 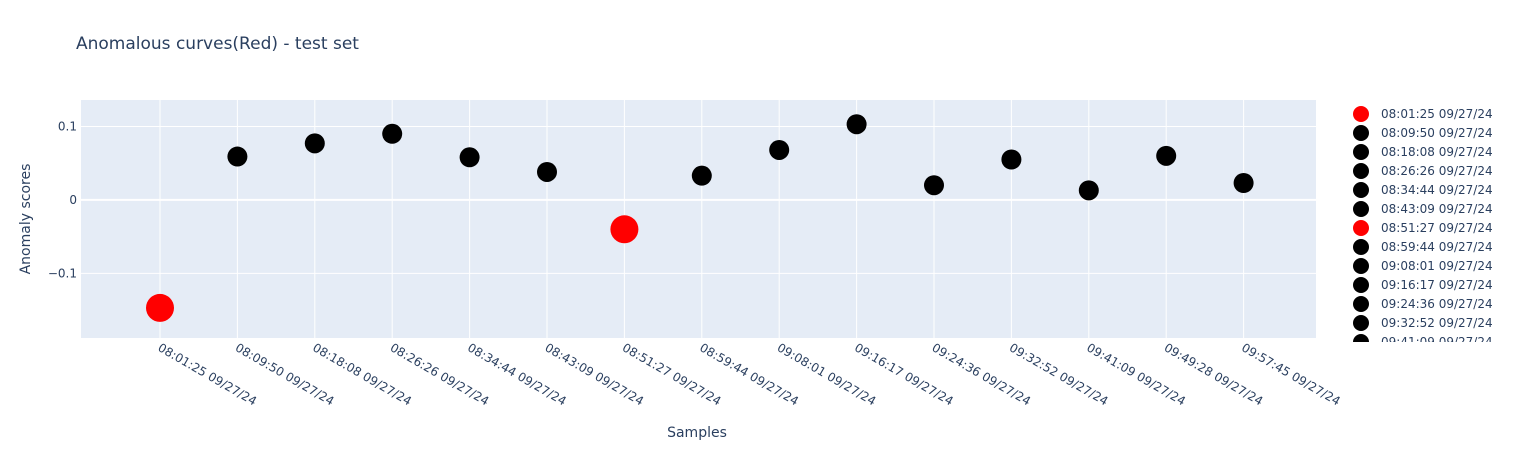 What do you see at coordinates (26, 219) in the screenshot?
I see `y-axis-title: Anomaly scores` at bounding box center [26, 219].